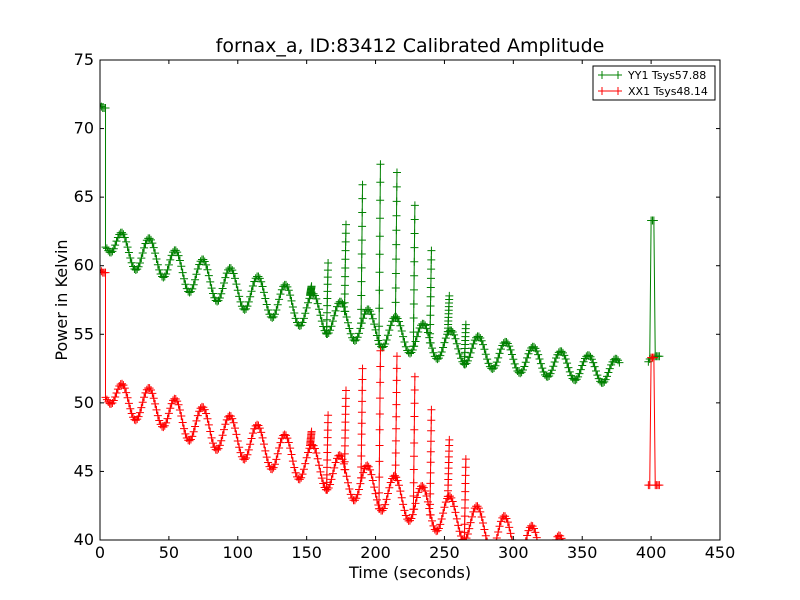 This screenshot has height=600, width=800. I want to click on legend-item: XX1 Tsys48.14, so click(653, 91).